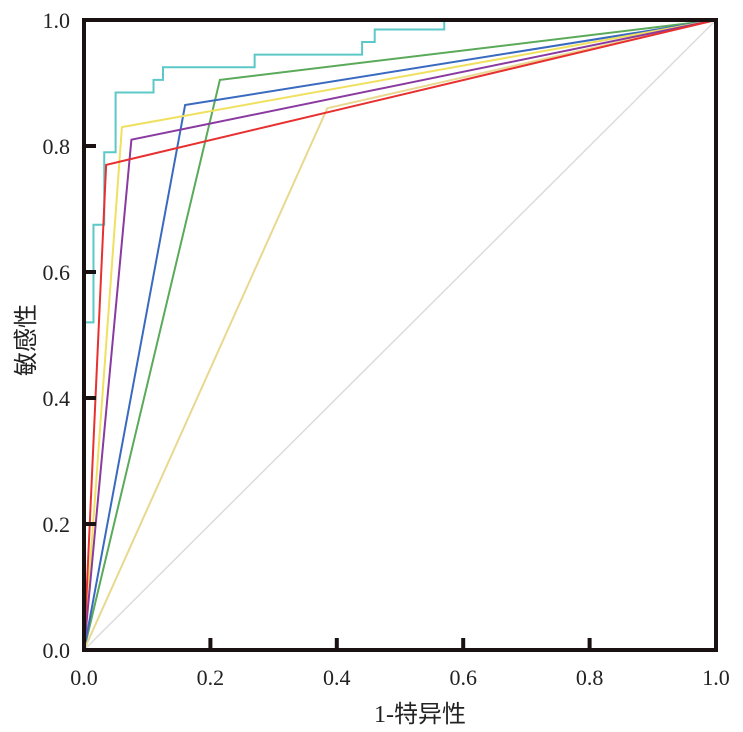 This screenshot has width=743, height=732. Describe the element at coordinates (716, 677) in the screenshot. I see `x-tick-label: 1.0` at that location.